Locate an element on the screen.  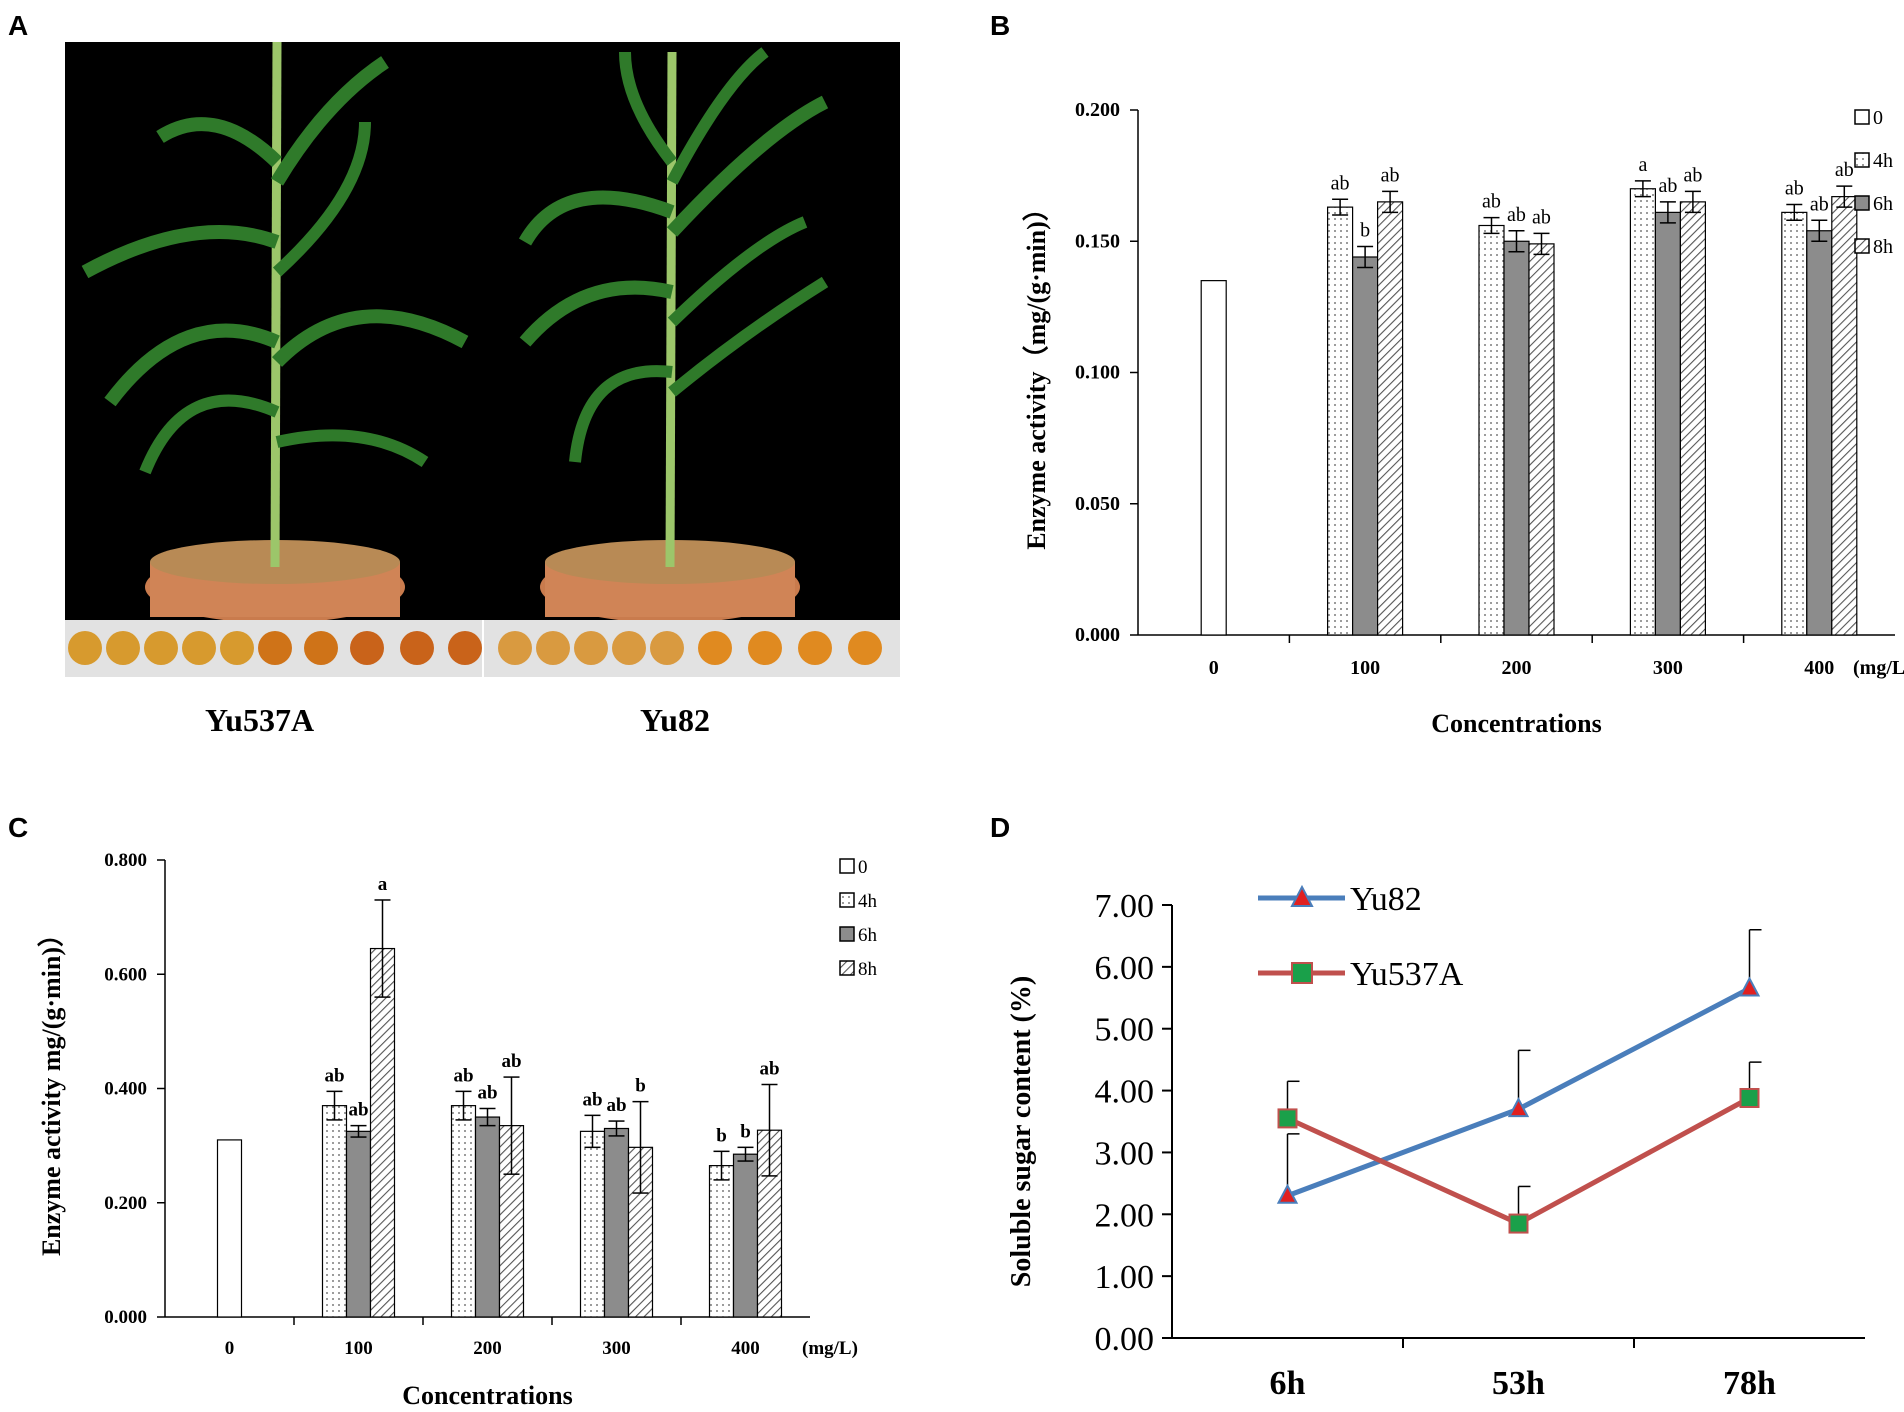
chart-b-y-axis-title: Enzyme activity（mg/(g·min)） is located at coordinates (1036, 372).